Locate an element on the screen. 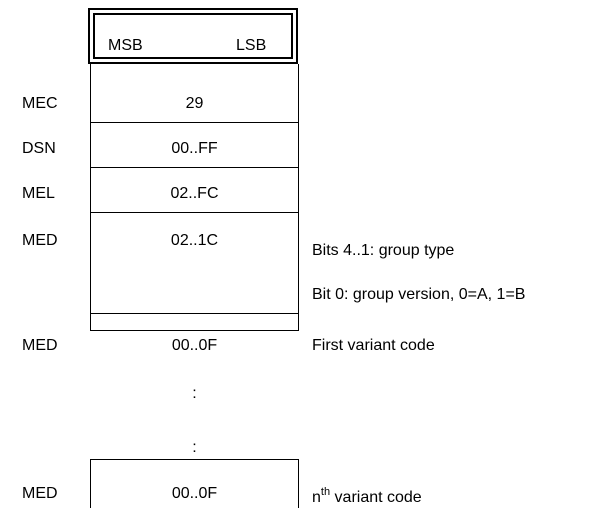  row-label: MEC is located at coordinates (40, 103).